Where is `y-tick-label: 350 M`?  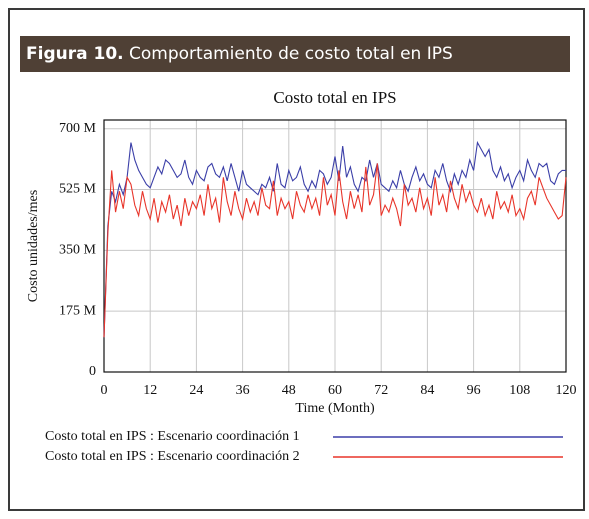 y-tick-label: 350 M is located at coordinates (78, 250).